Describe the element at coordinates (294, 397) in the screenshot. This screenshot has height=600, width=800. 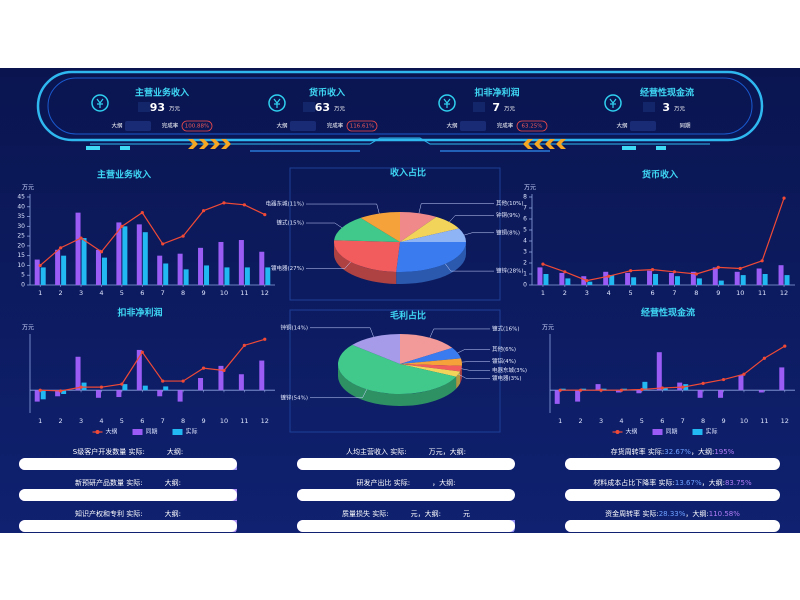
I see `pie-label: 镀锌(54%)` at that location.